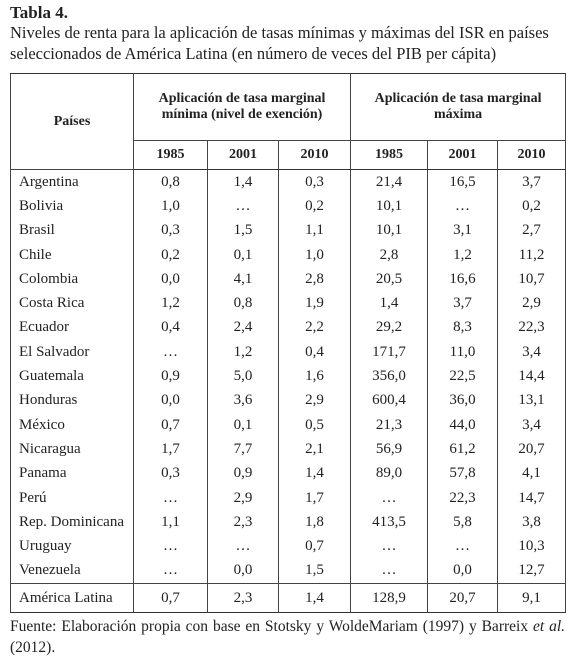 The height and width of the screenshot is (661, 575). What do you see at coordinates (243, 328) in the screenshot?
I see `value-cell: 2,4` at bounding box center [243, 328].